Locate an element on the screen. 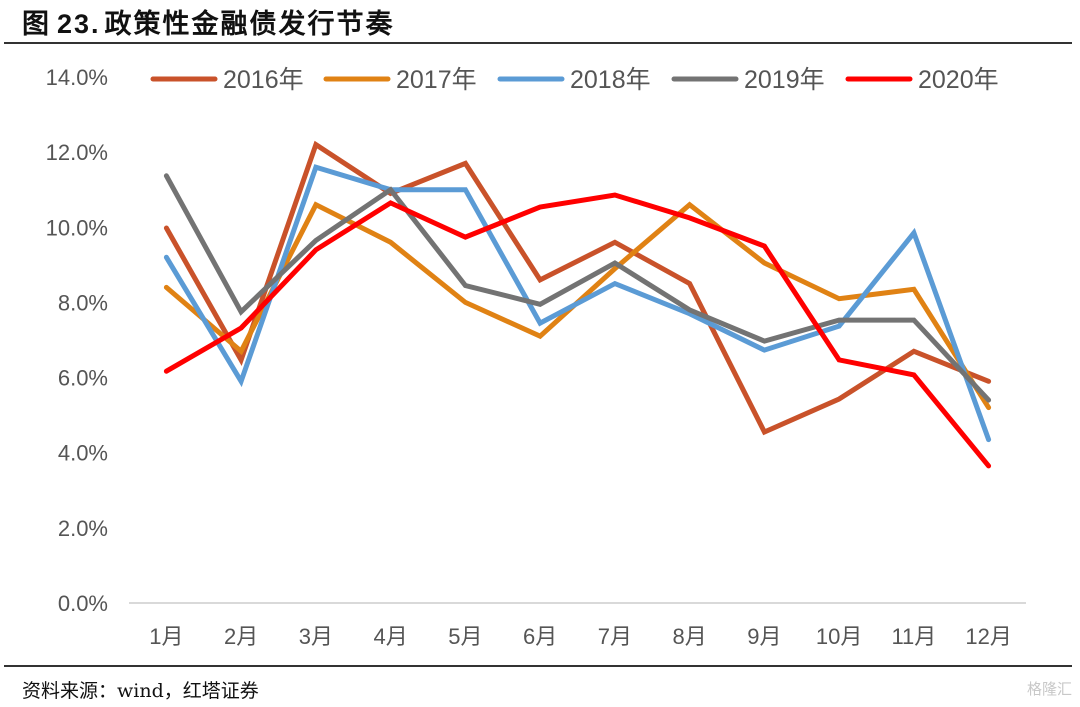  x-tick-label: 10月 is located at coordinates (839, 636).